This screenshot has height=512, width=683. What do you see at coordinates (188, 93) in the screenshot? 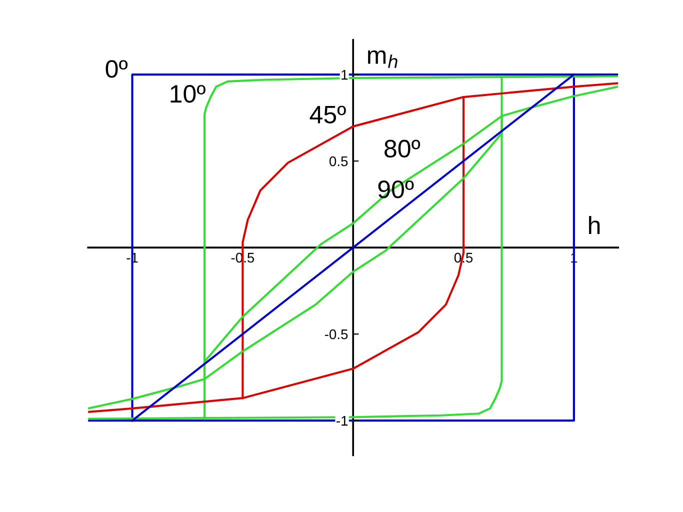
I see `series-label: 10º` at bounding box center [188, 93].